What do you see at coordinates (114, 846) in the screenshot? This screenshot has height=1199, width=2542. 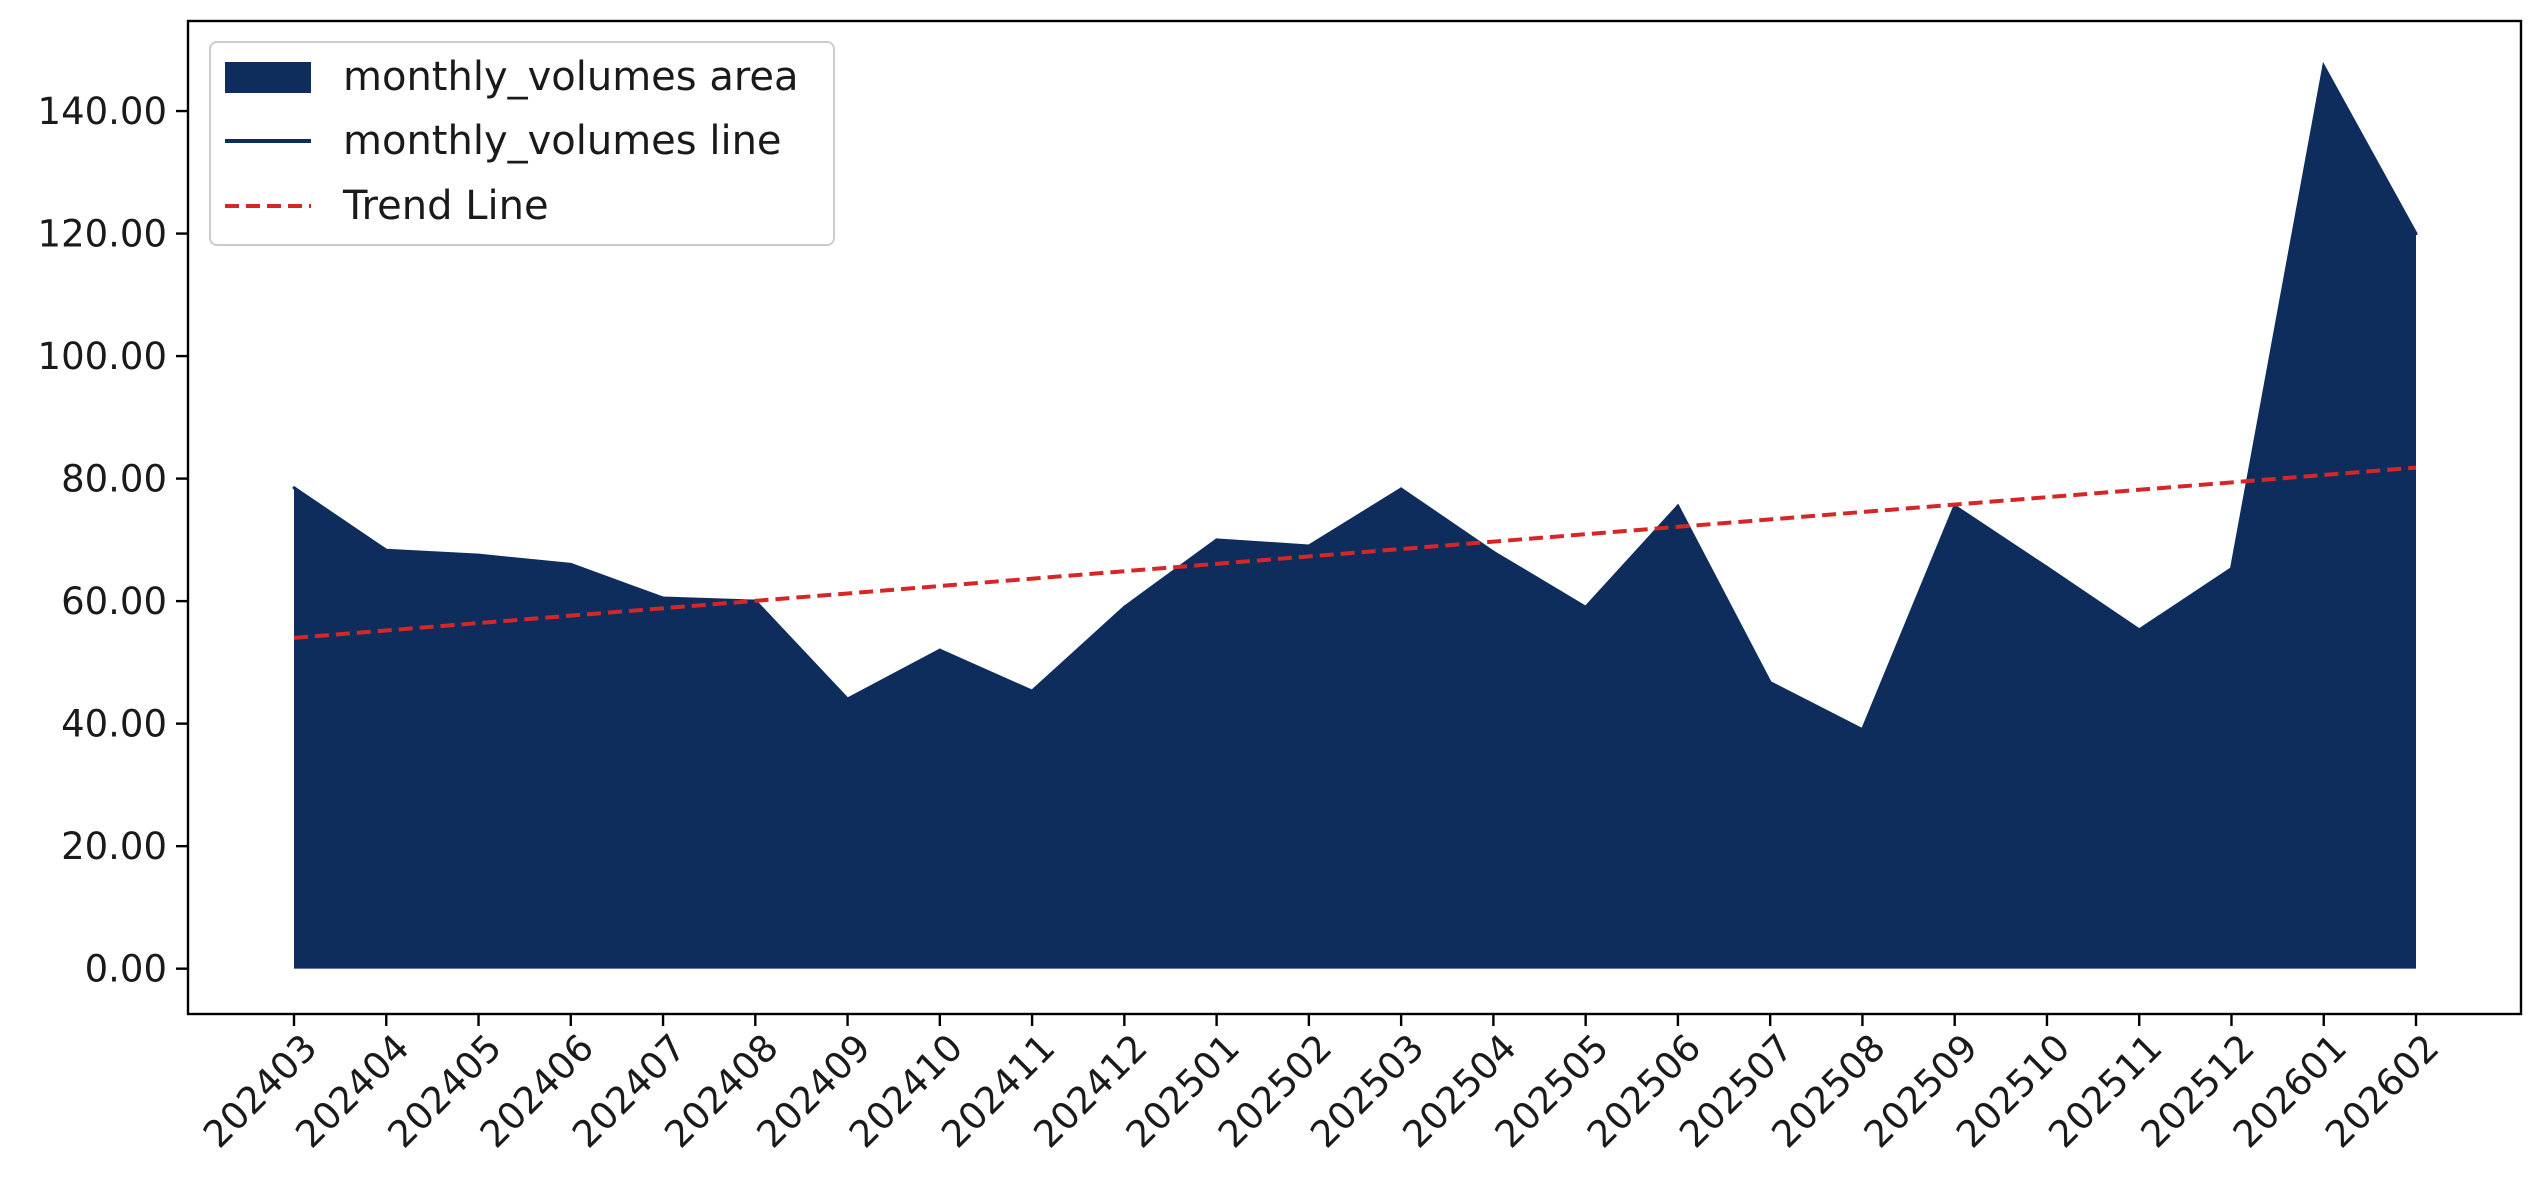 I see `y-tick-label: 20.00` at bounding box center [114, 846].